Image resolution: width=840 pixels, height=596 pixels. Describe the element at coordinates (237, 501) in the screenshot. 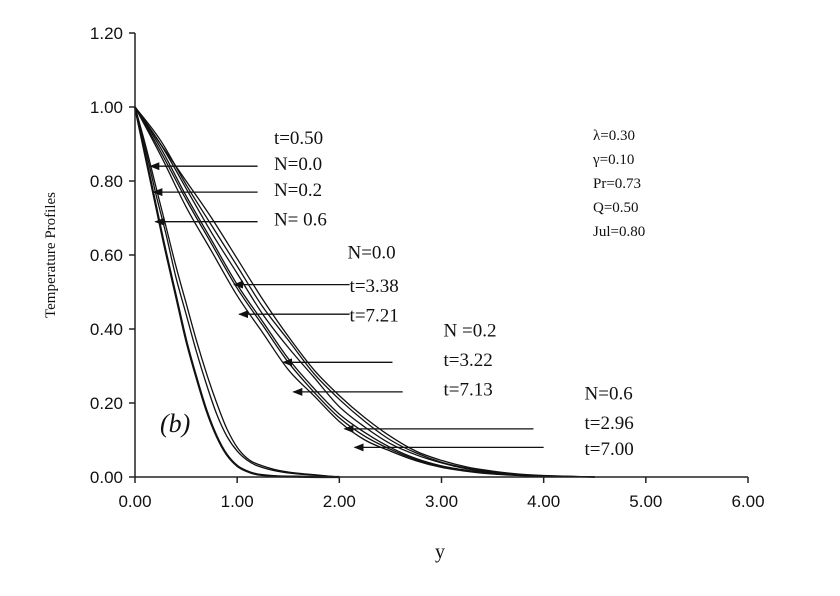

I see `x-tick-label: 1.00` at that location.